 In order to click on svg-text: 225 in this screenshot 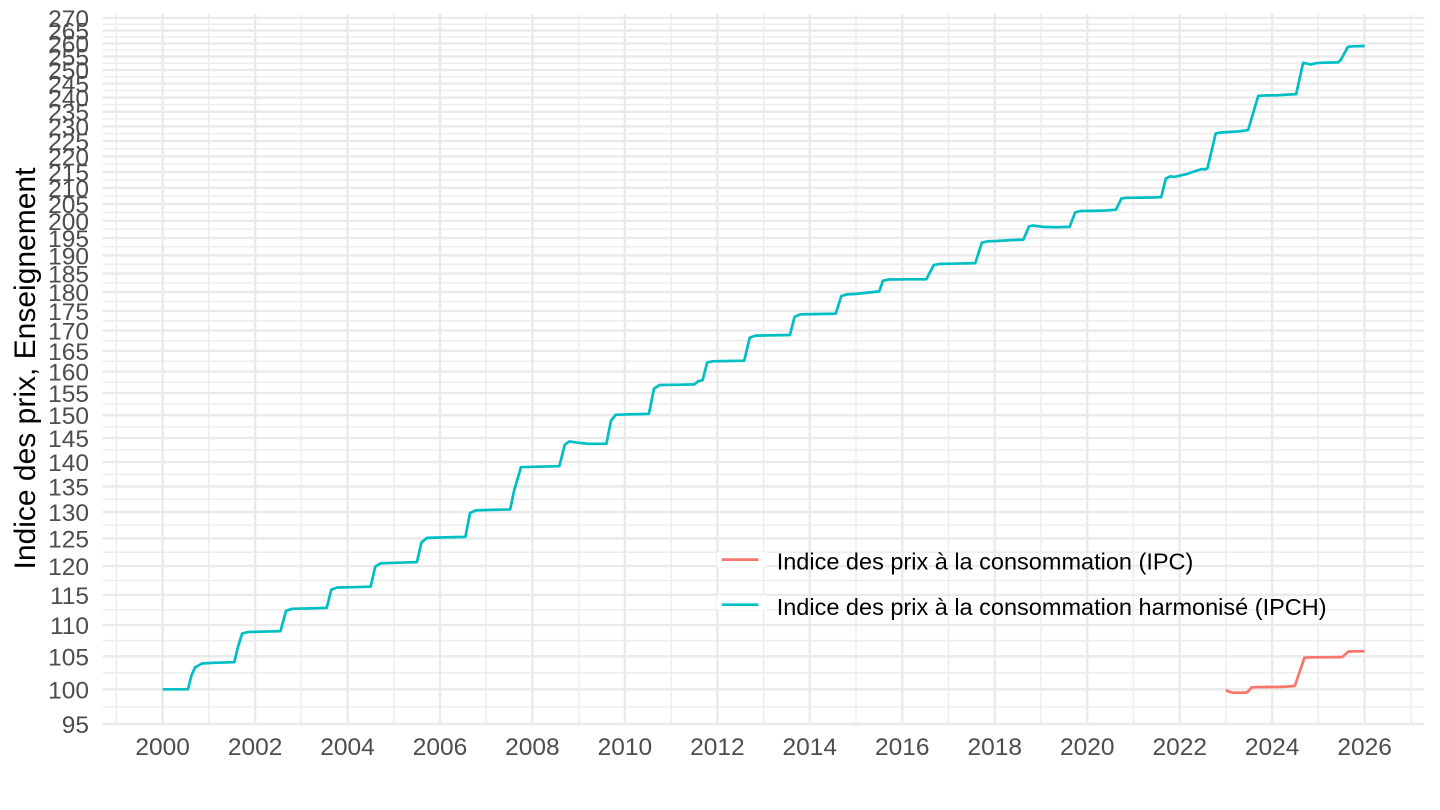, I will do `click(68, 142)`.